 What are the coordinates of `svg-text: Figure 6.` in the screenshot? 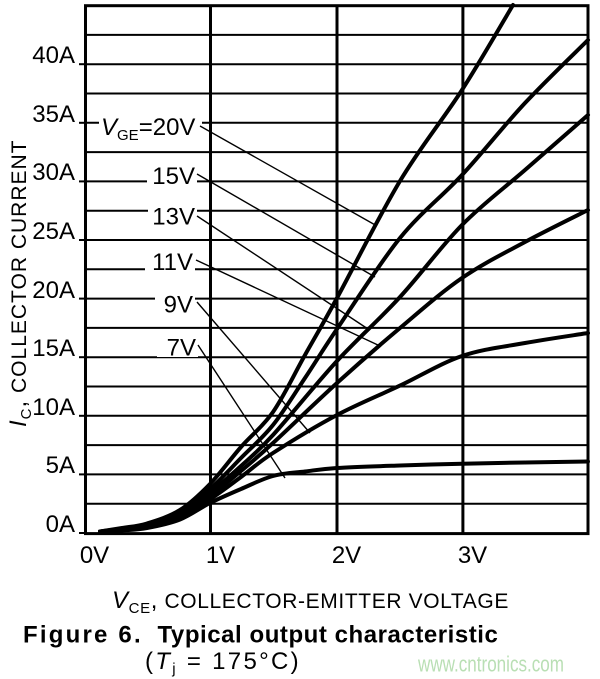 It's located at (83, 635).